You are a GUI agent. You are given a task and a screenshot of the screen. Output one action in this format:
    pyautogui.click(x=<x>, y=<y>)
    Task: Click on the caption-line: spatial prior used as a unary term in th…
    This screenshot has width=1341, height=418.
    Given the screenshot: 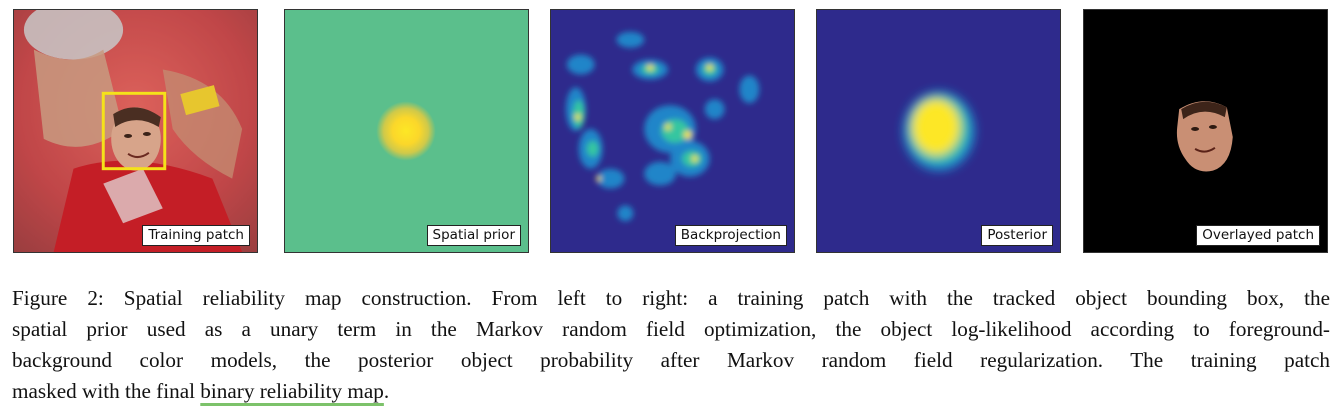 What is the action you would take?
    pyautogui.click(x=671, y=329)
    